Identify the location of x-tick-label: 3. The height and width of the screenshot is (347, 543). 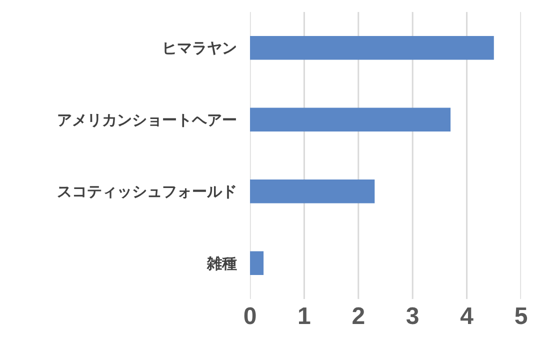
(413, 316).